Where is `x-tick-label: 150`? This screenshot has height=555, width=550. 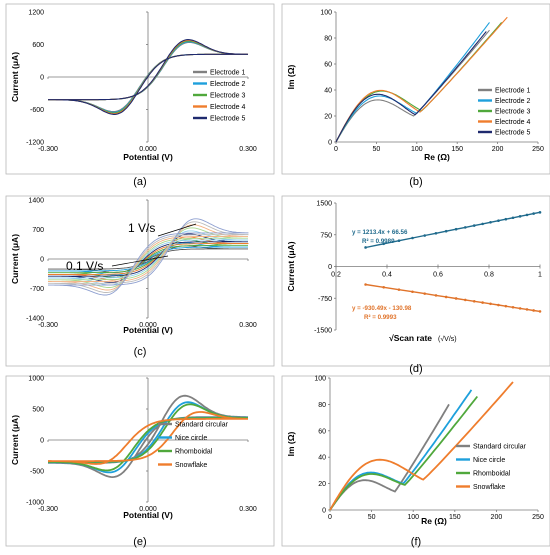
x-tick-label: 150 is located at coordinates (457, 149).